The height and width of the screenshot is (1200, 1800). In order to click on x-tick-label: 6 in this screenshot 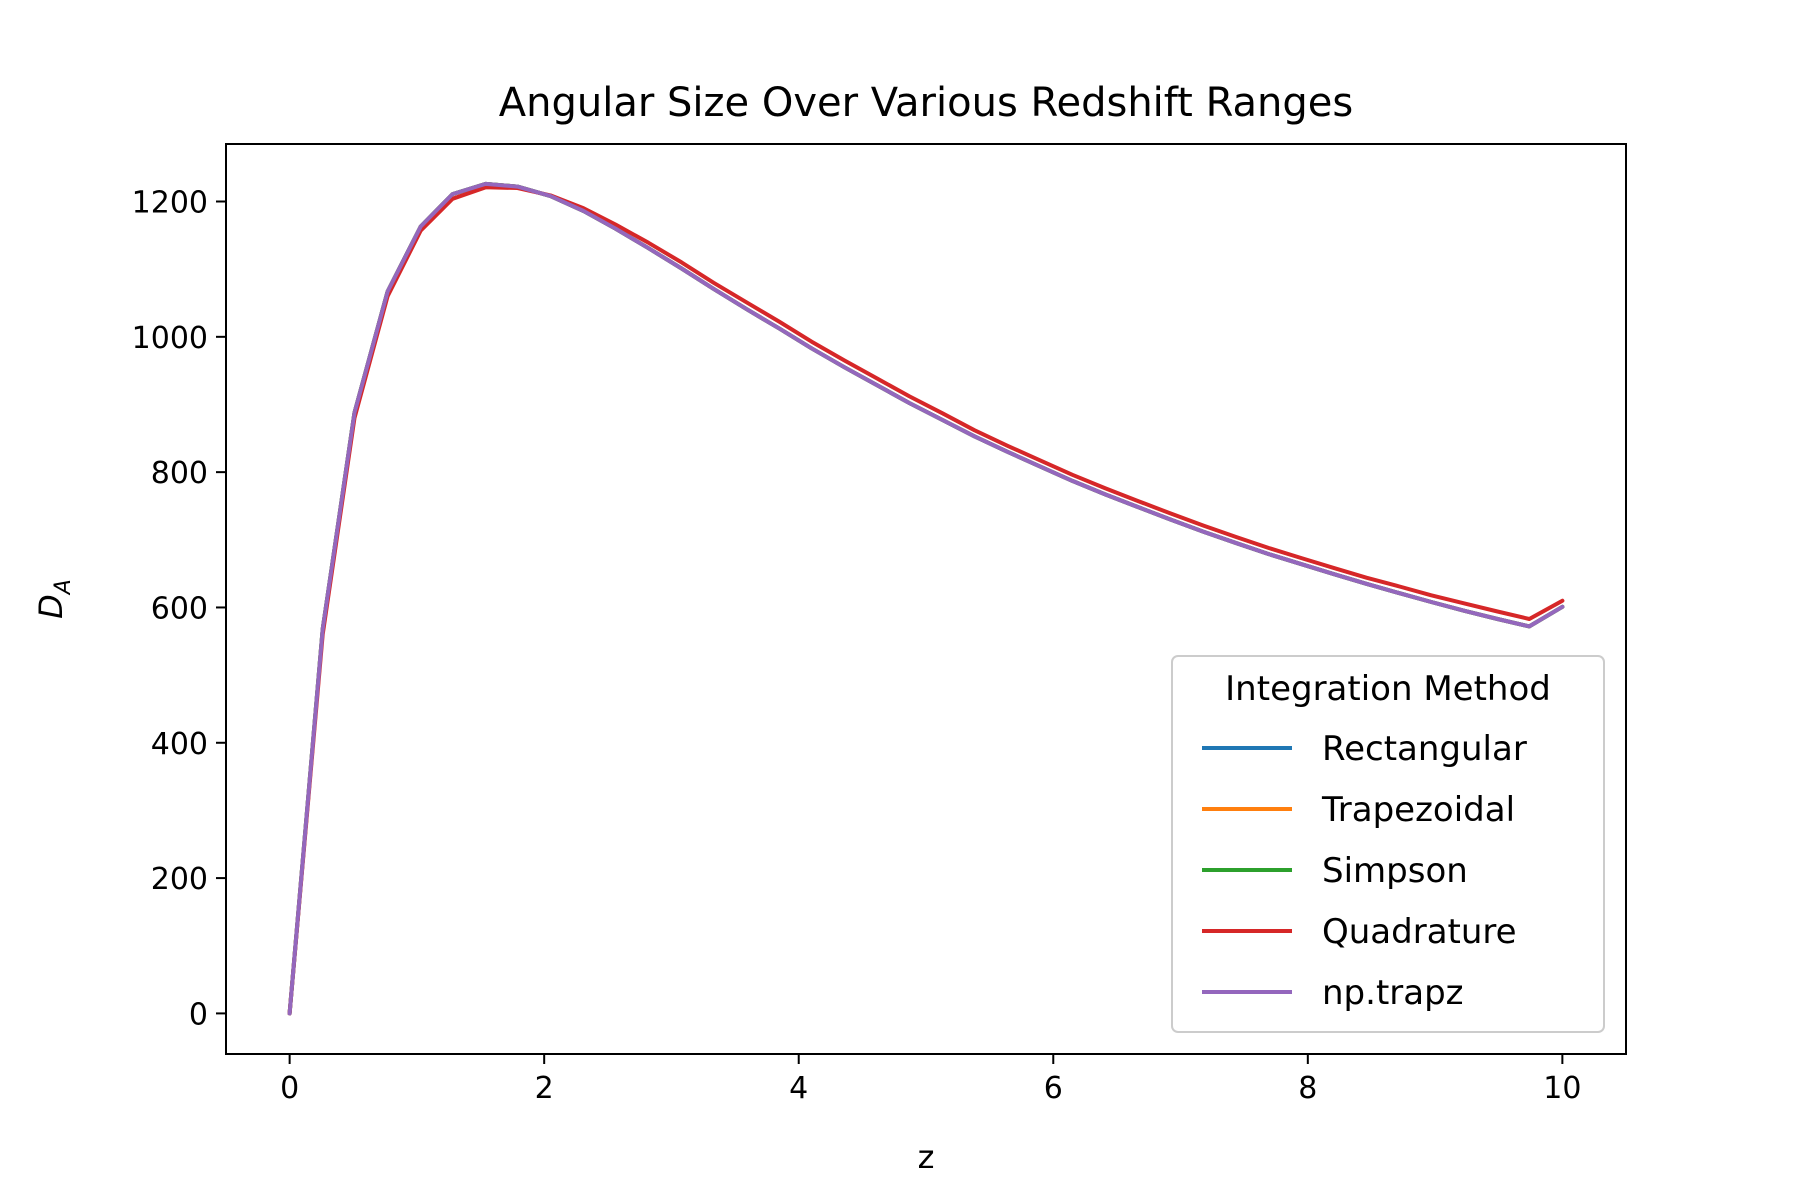, I will do `click(1053, 1088)`.